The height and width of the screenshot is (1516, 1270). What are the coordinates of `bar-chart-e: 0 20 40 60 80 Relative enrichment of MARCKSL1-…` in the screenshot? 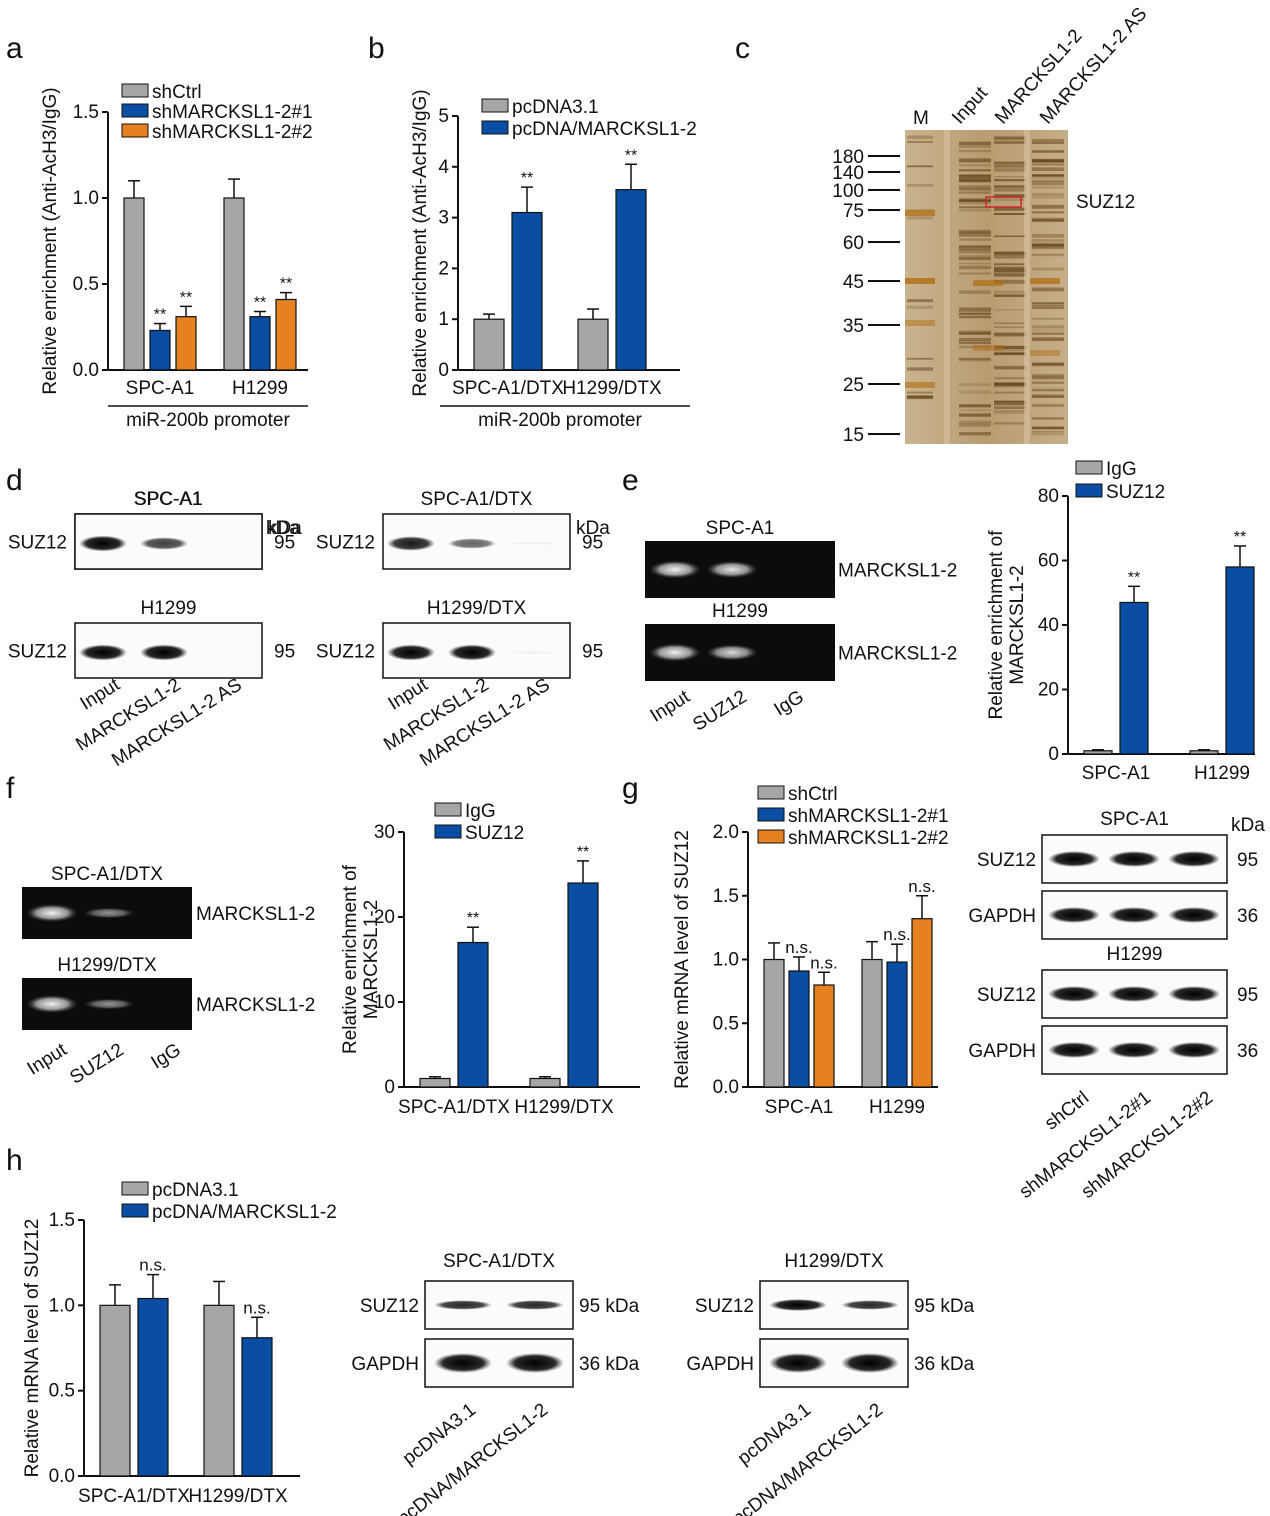 It's located at (1120, 621).